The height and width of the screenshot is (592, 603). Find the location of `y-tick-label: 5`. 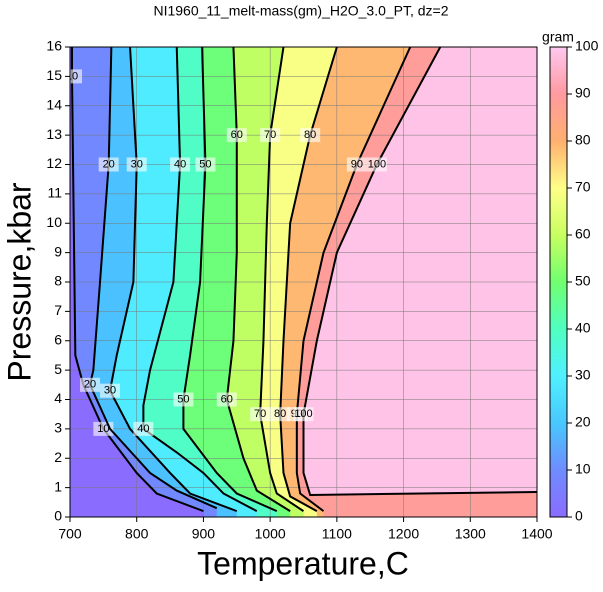

y-tick-label: 5 is located at coordinates (58, 369).